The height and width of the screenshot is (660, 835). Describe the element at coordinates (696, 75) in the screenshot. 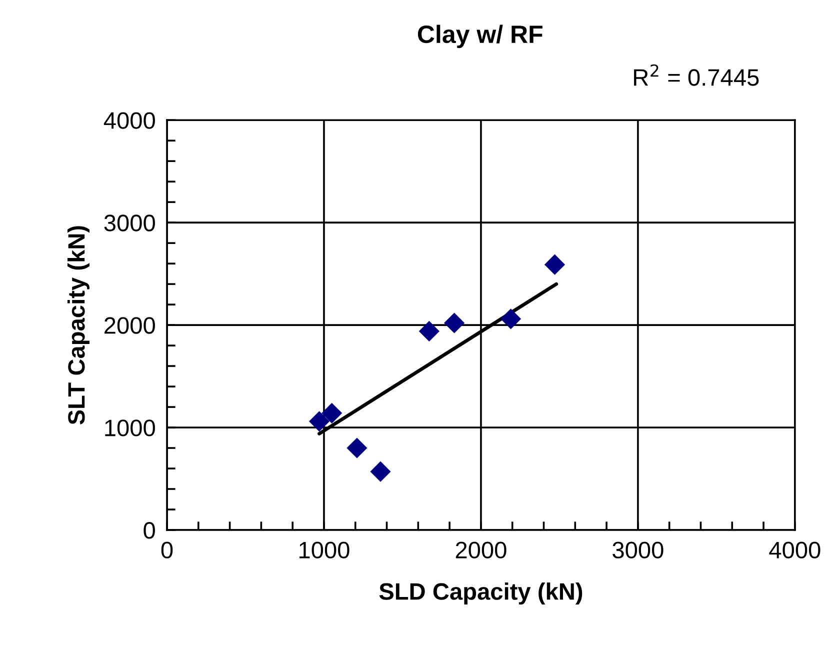

I see `text: R$^{2}$ = 0.7445` at that location.